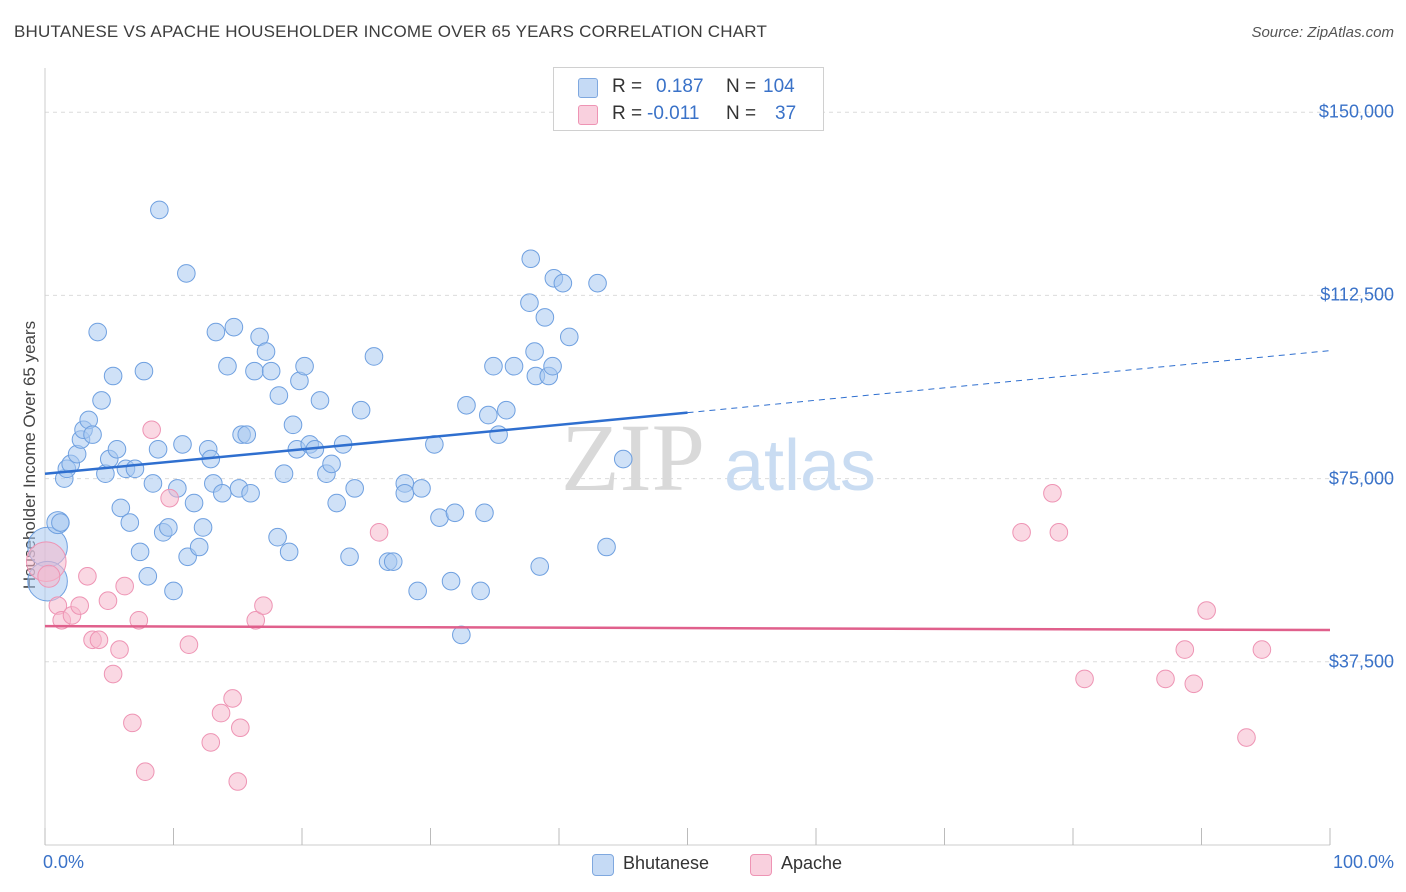  Describe the element at coordinates (588, 88) in the screenshot. I see `legend-swatch-bhutanese` at that location.